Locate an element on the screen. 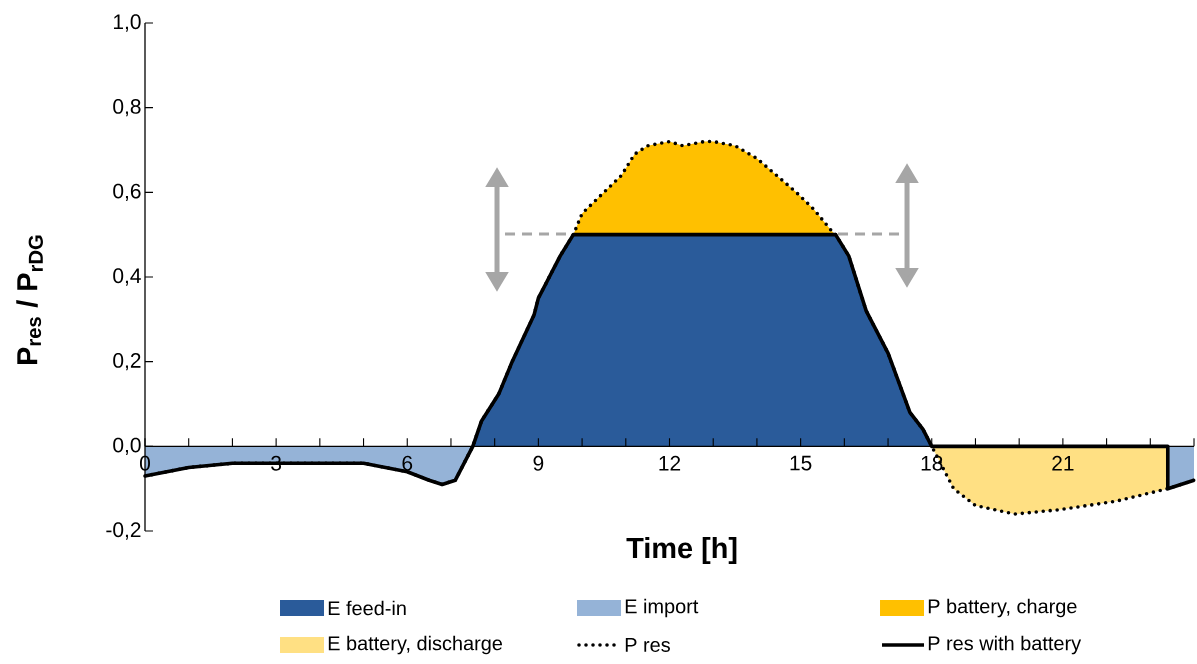 The height and width of the screenshot is (664, 1197). y-tick-label: 0,4 is located at coordinates (127, 277).